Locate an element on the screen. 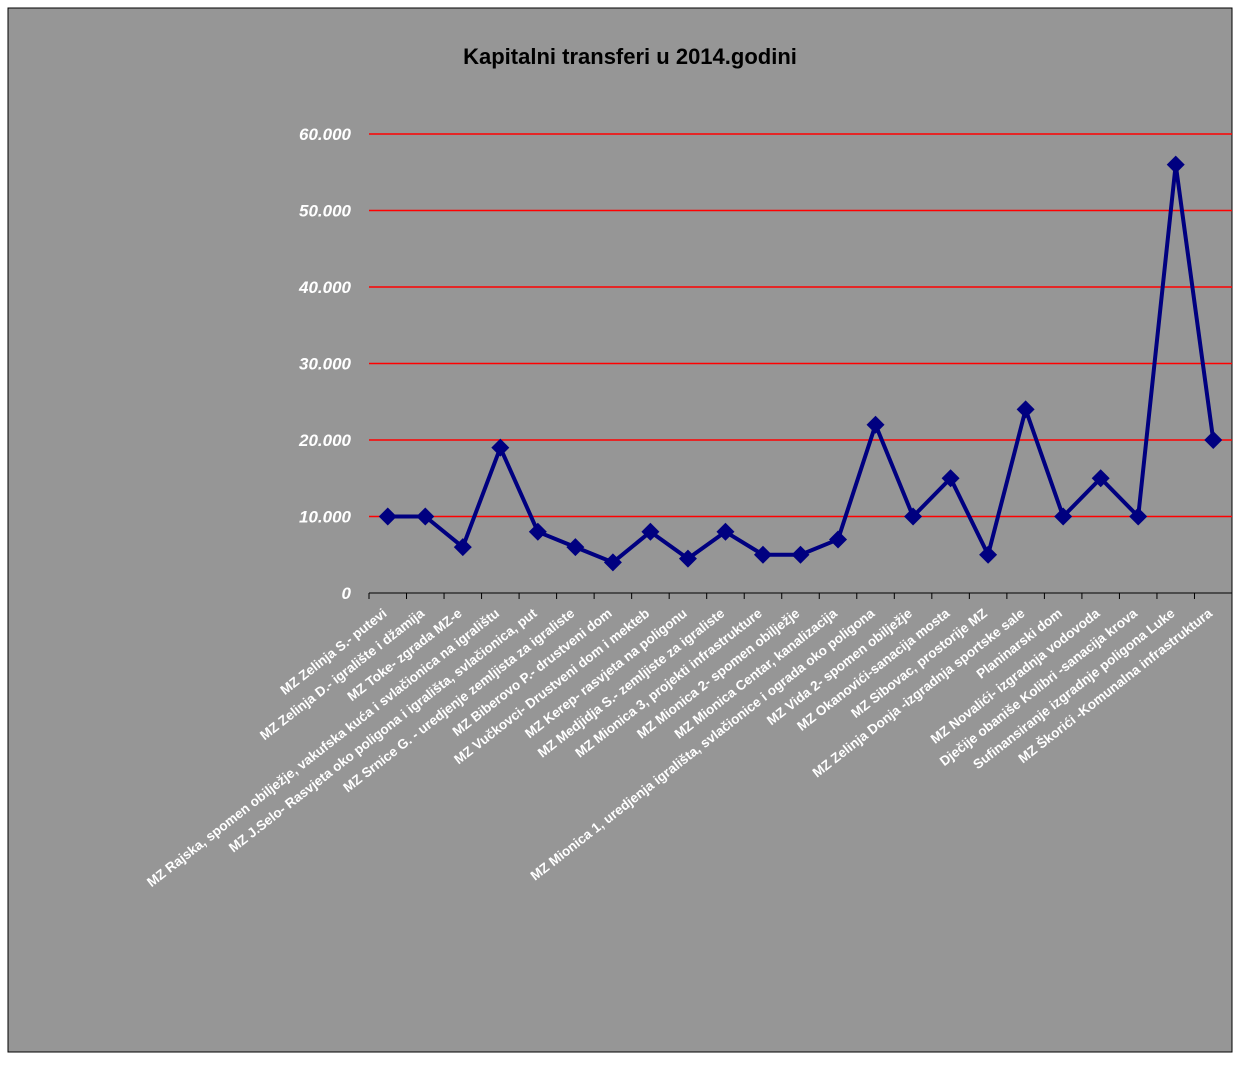 This screenshot has width=1238, height=1066. y-tick-label: 40.000 is located at coordinates (325, 287).